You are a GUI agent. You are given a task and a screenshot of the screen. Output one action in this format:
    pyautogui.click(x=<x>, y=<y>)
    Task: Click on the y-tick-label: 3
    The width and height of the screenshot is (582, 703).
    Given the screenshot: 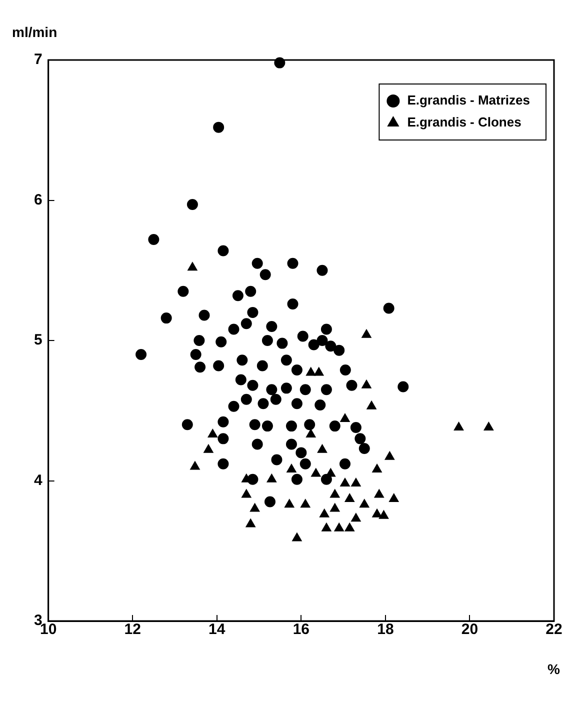 What is the action you would take?
    pyautogui.click(x=38, y=621)
    